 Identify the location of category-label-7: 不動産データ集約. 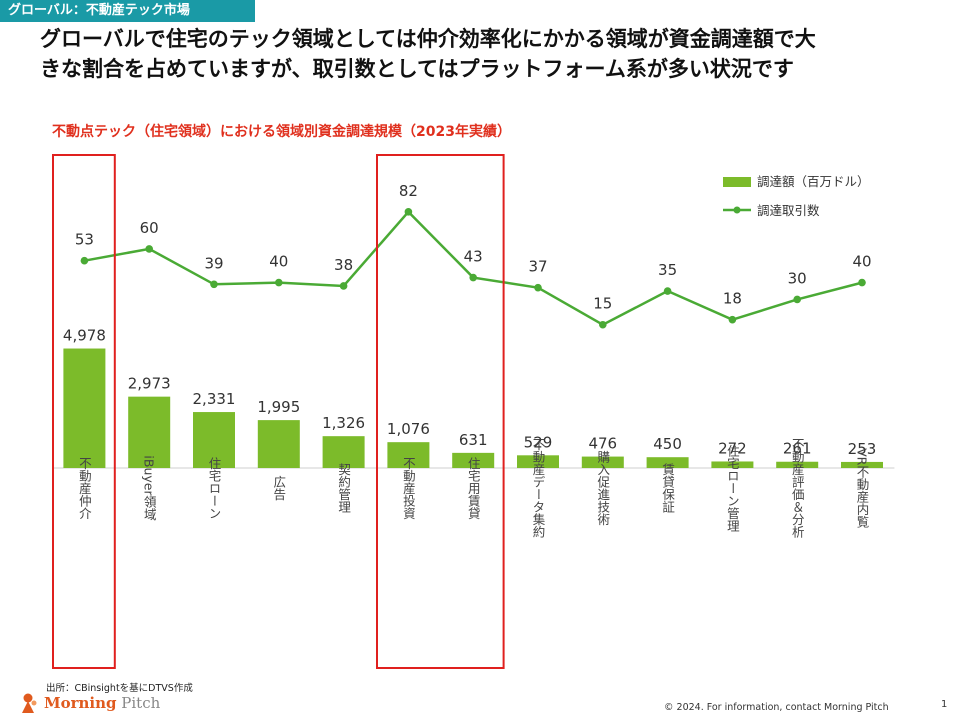
(538, 488).